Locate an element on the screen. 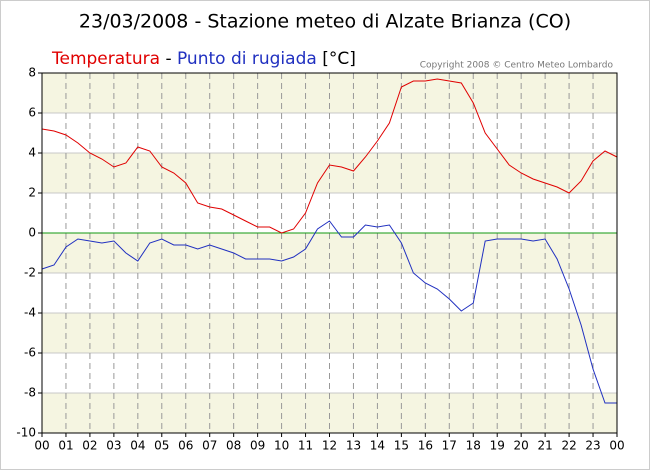  y-tick-label: 8 is located at coordinates (32, 73).